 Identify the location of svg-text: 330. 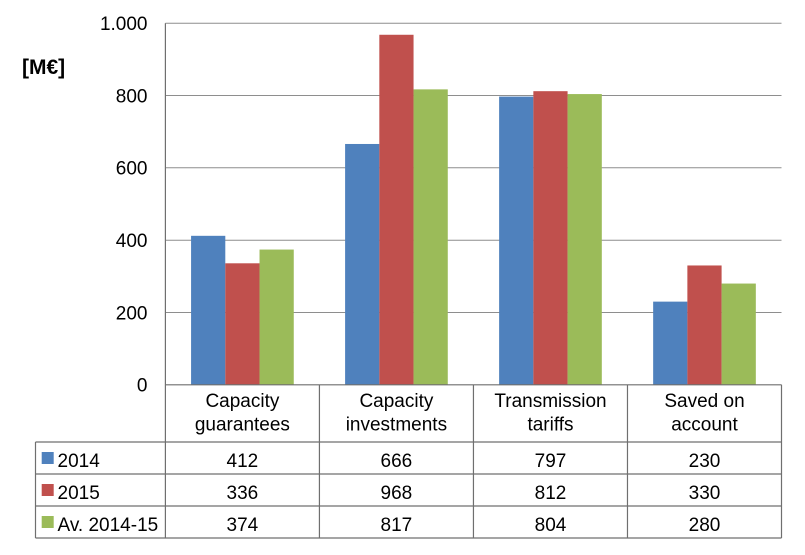
(705, 493).